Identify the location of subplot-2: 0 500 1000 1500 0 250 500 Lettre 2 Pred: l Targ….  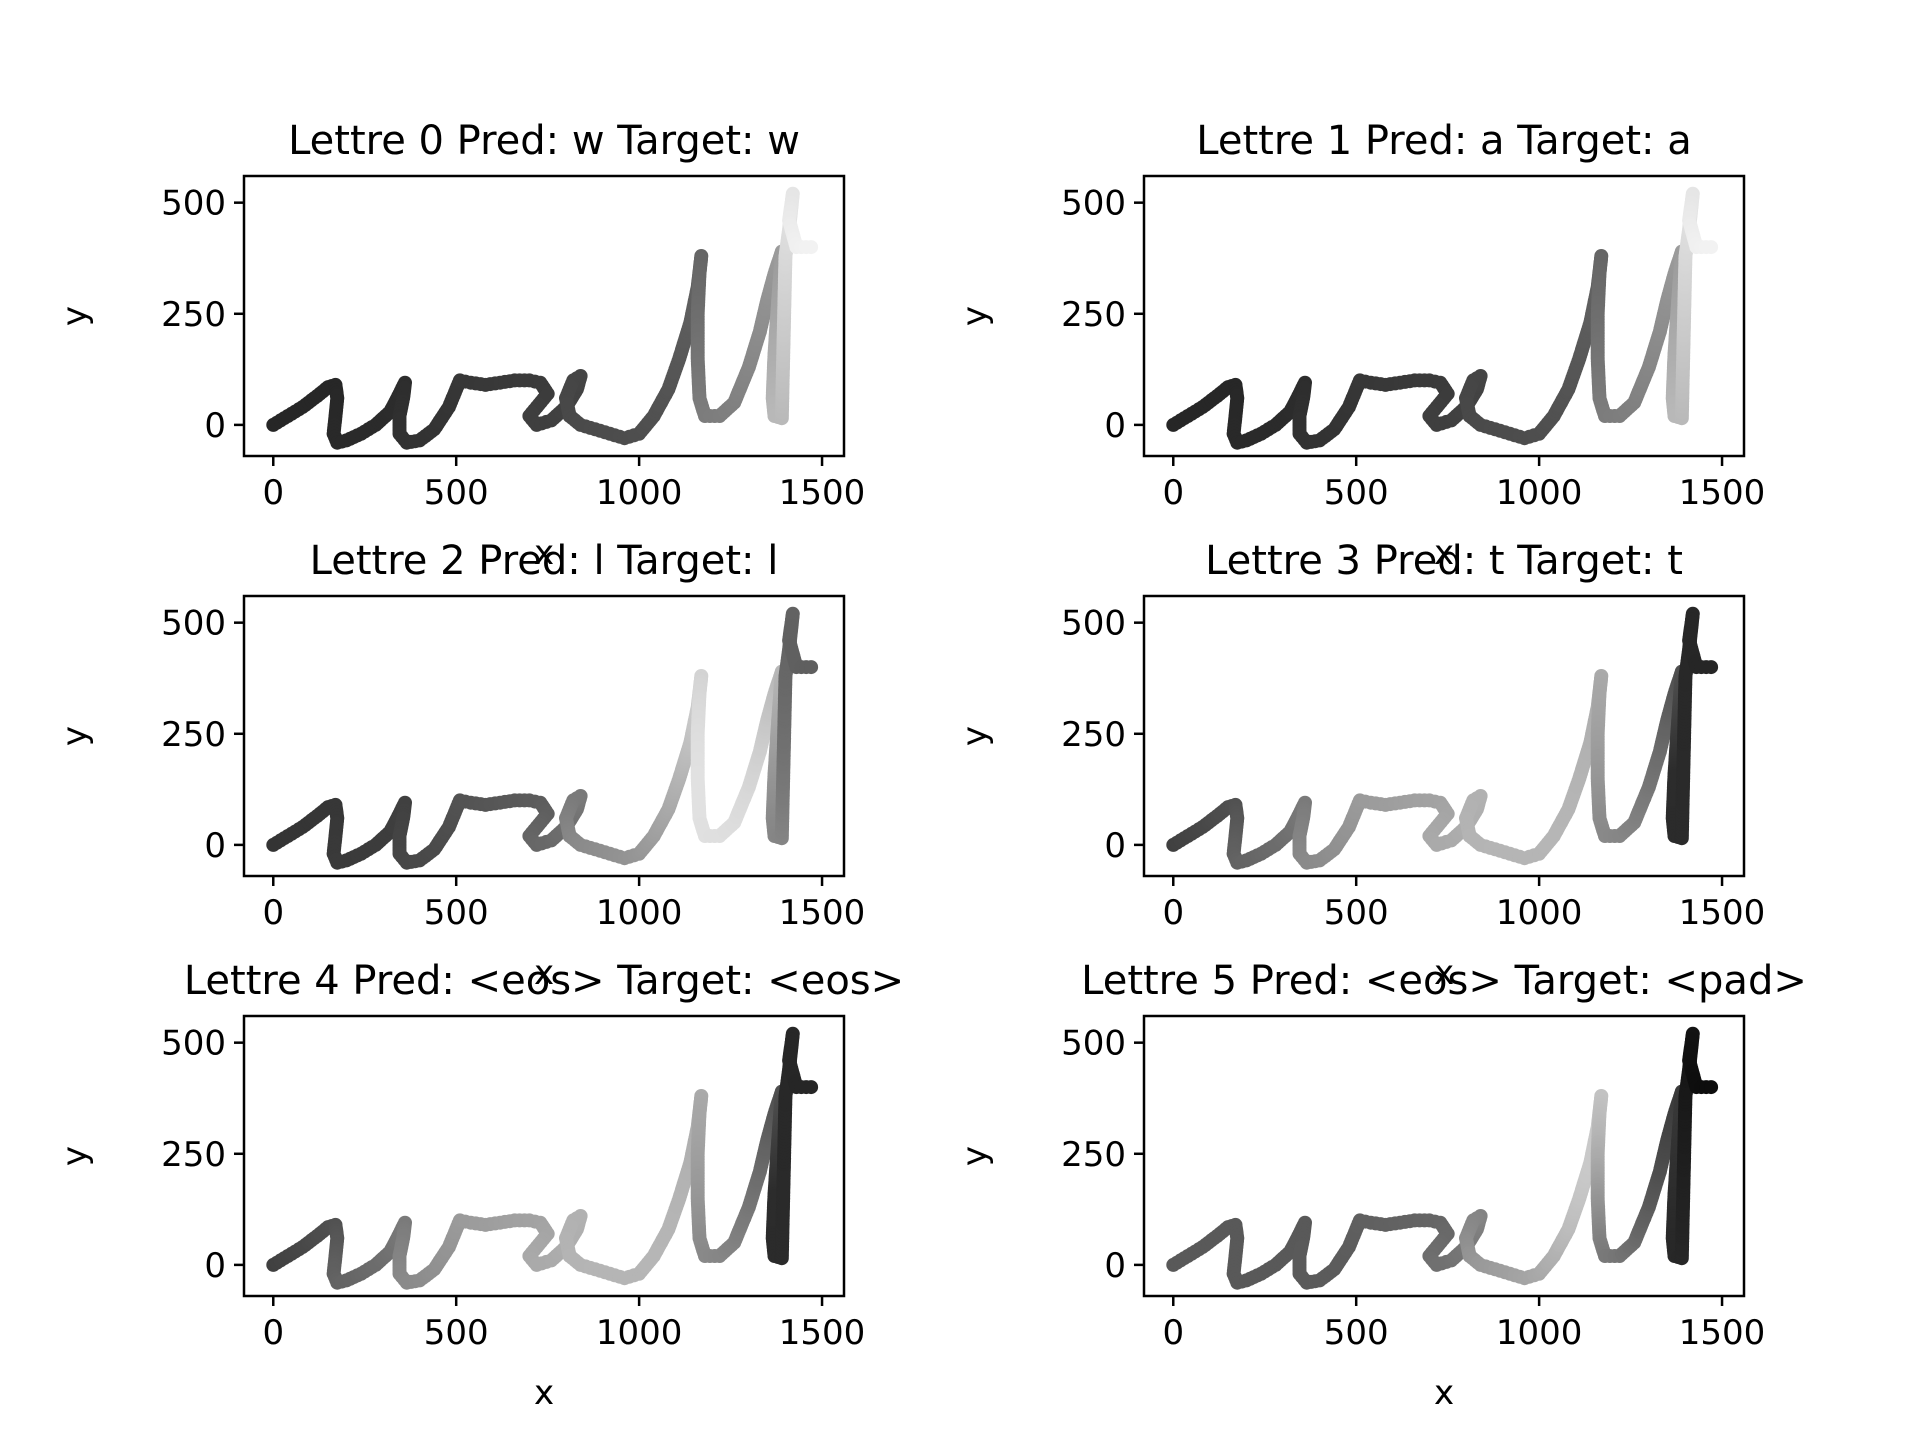
(460, 765).